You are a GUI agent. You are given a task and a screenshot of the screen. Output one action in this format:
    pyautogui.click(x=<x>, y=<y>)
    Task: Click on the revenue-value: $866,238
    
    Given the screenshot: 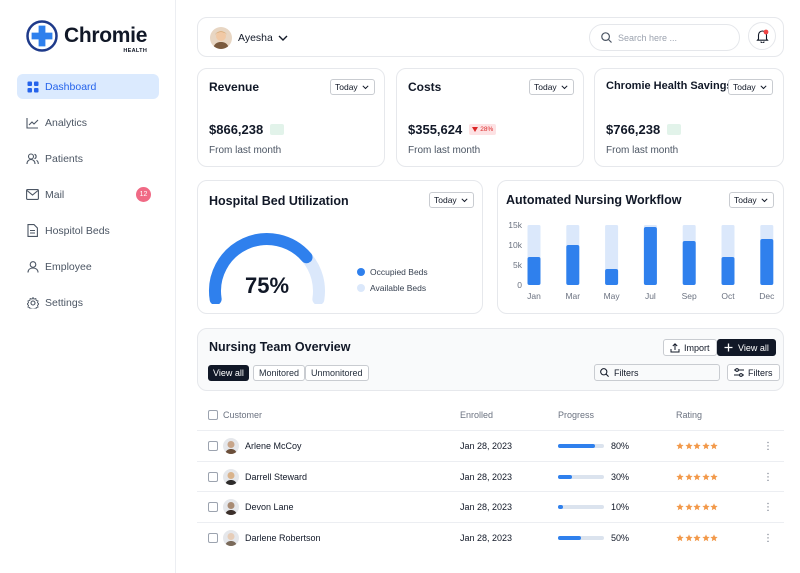 What is the action you would take?
    pyautogui.click(x=247, y=129)
    